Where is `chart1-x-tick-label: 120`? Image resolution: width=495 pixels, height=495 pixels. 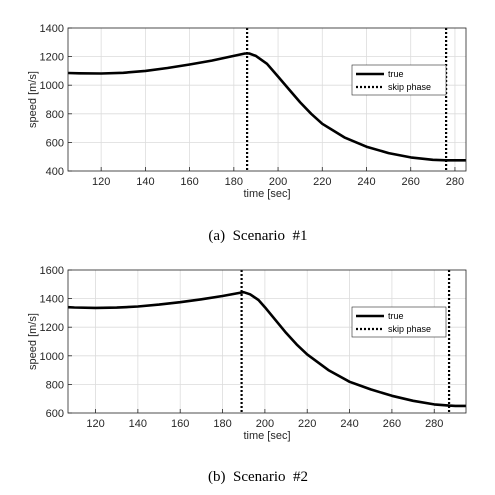
chart1-x-tick-label: 120 is located at coordinates (101, 182).